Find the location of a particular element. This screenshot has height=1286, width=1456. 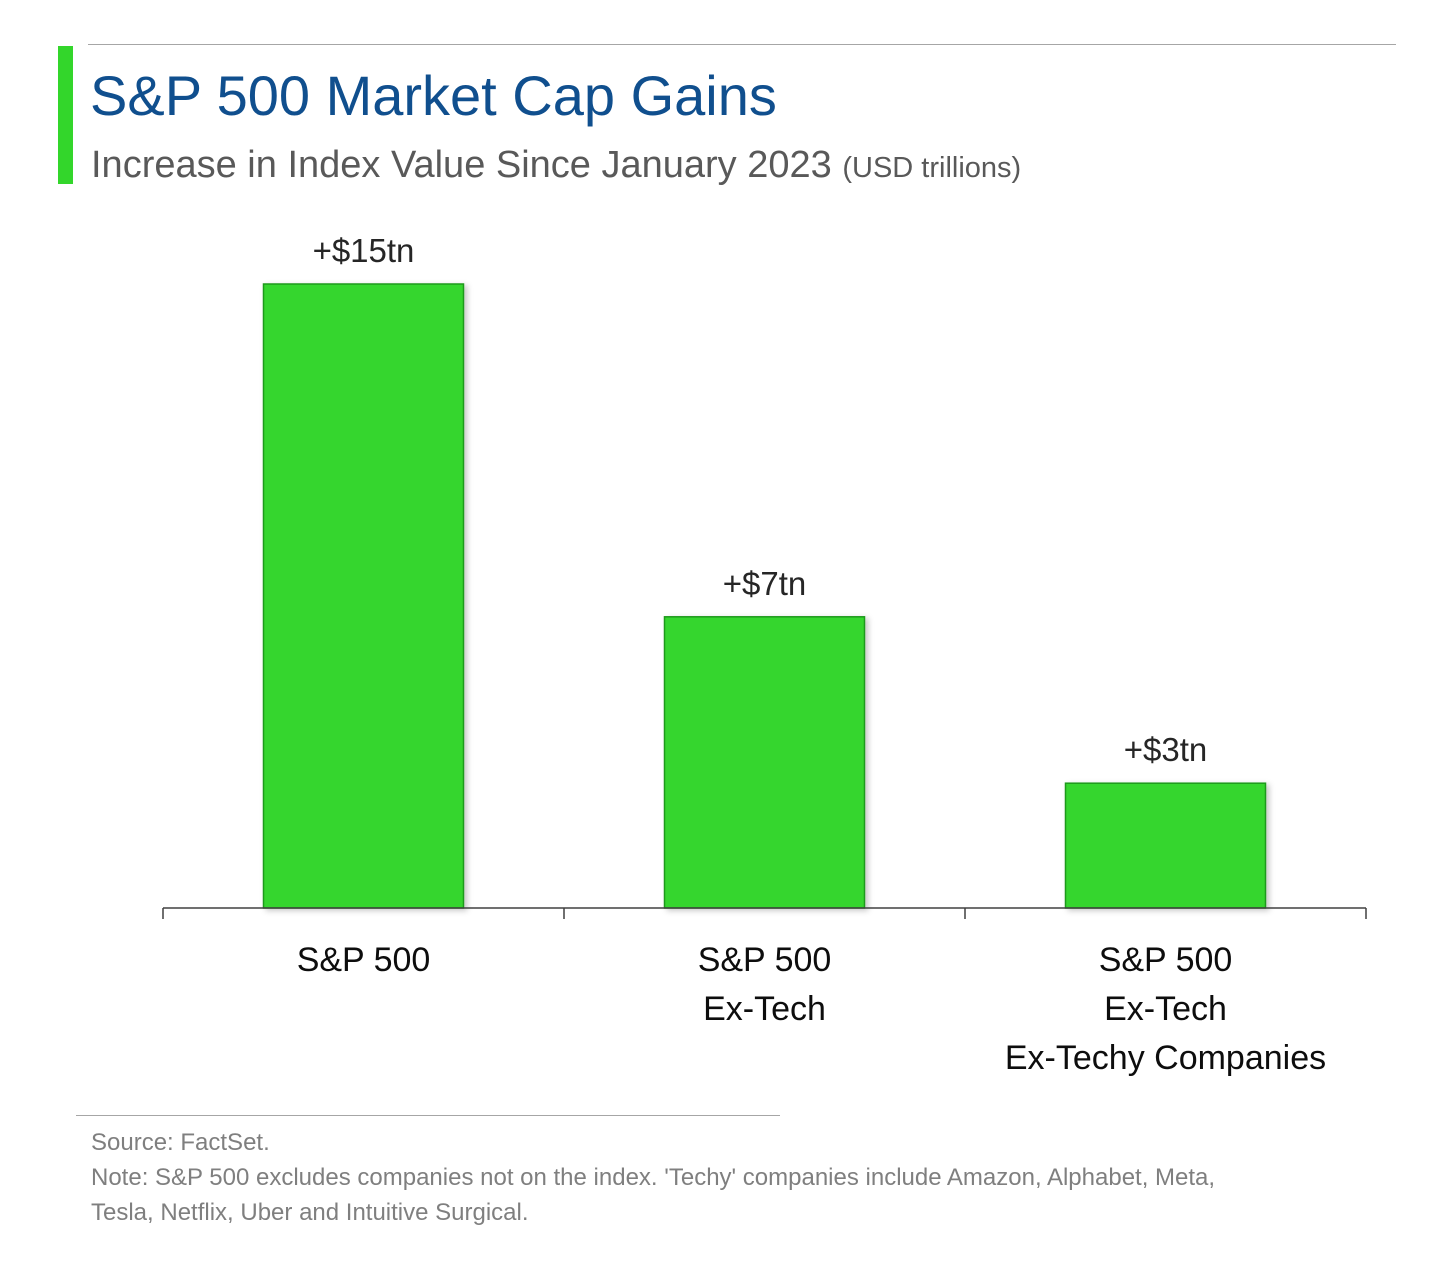

category-label-3-line-1: S&P 500 is located at coordinates (1166, 960).